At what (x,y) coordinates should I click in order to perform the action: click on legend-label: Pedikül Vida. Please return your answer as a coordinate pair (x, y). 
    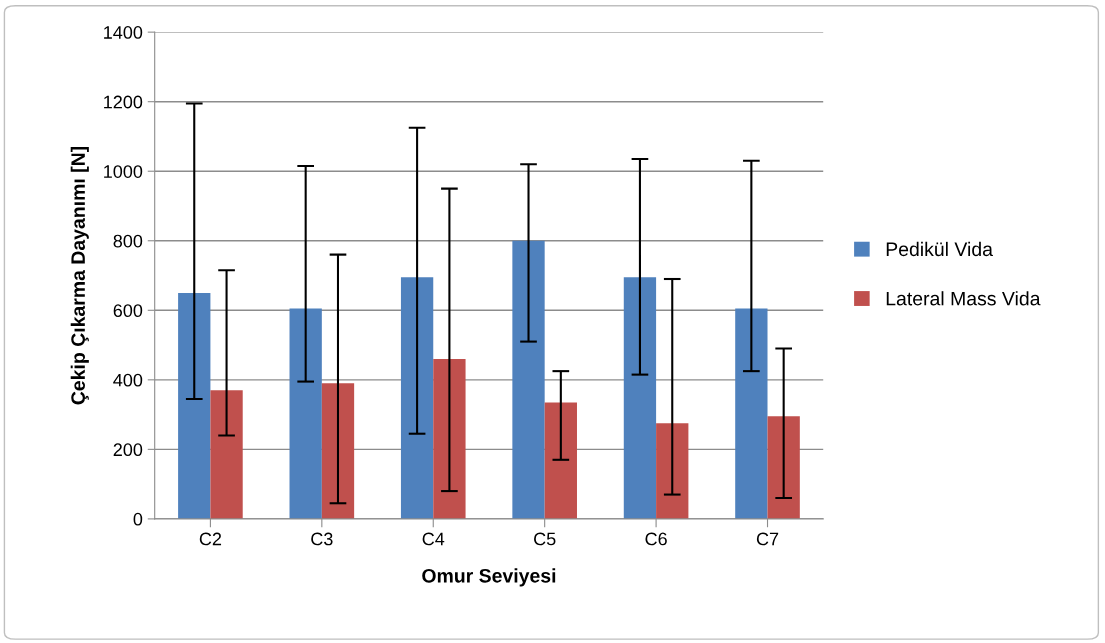
    Looking at the image, I should click on (939, 249).